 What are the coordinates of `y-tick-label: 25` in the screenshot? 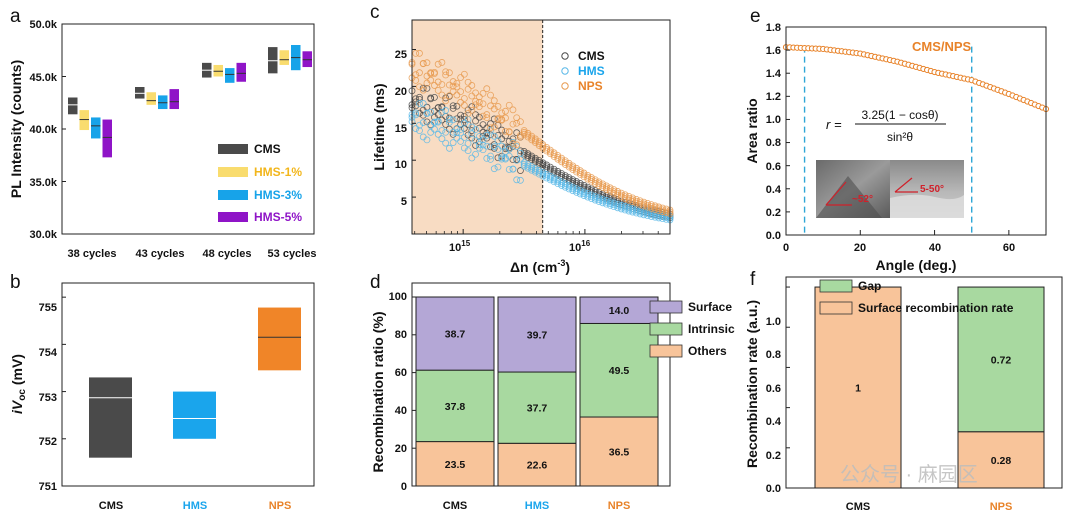 It's located at (401, 55).